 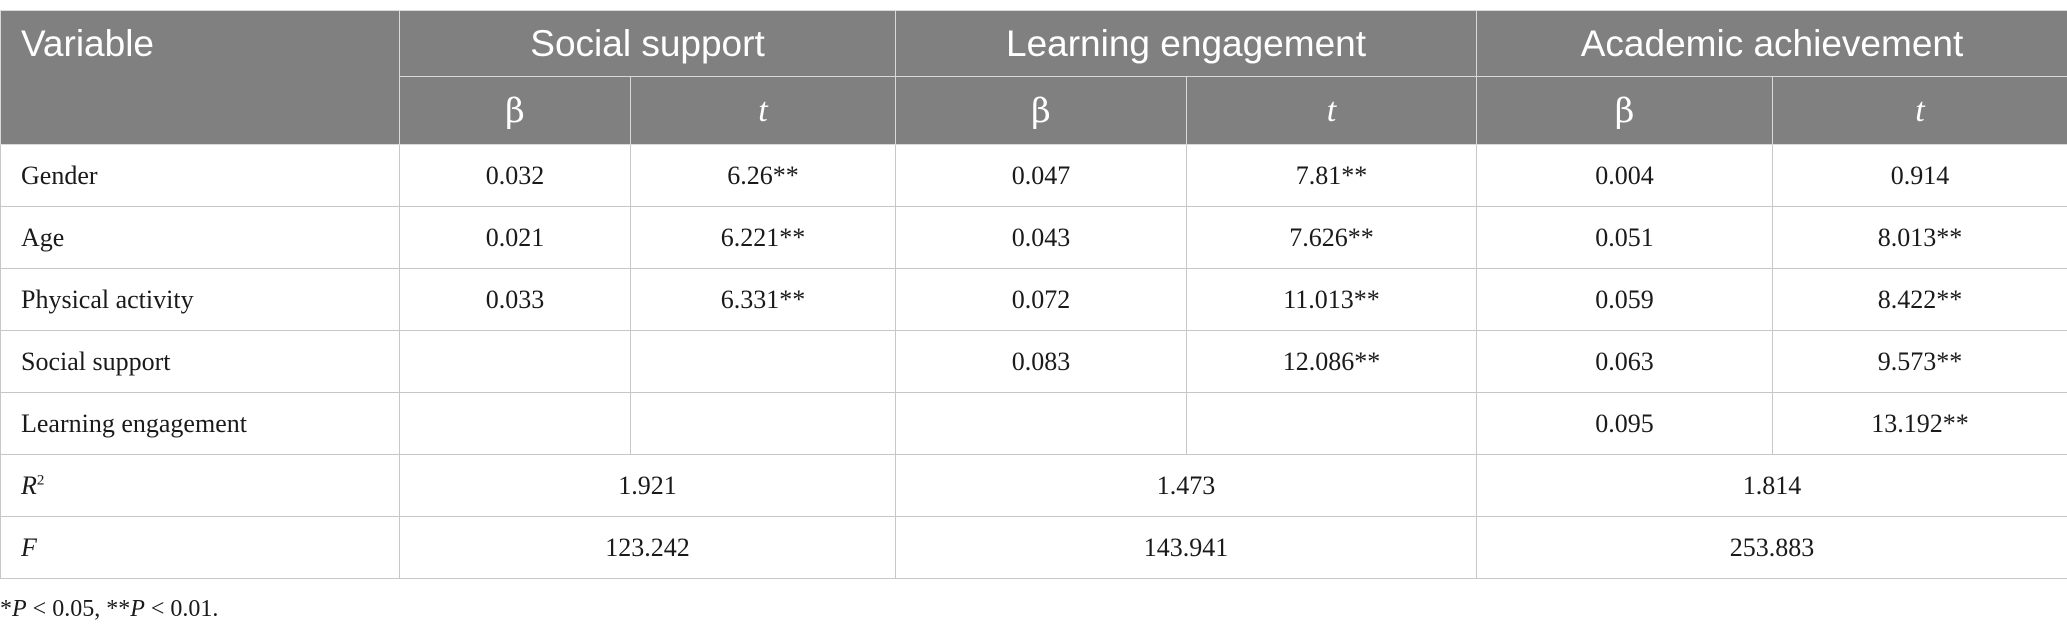 What do you see at coordinates (1625, 175) in the screenshot?
I see `cell-aa-beta: 0.004` at bounding box center [1625, 175].